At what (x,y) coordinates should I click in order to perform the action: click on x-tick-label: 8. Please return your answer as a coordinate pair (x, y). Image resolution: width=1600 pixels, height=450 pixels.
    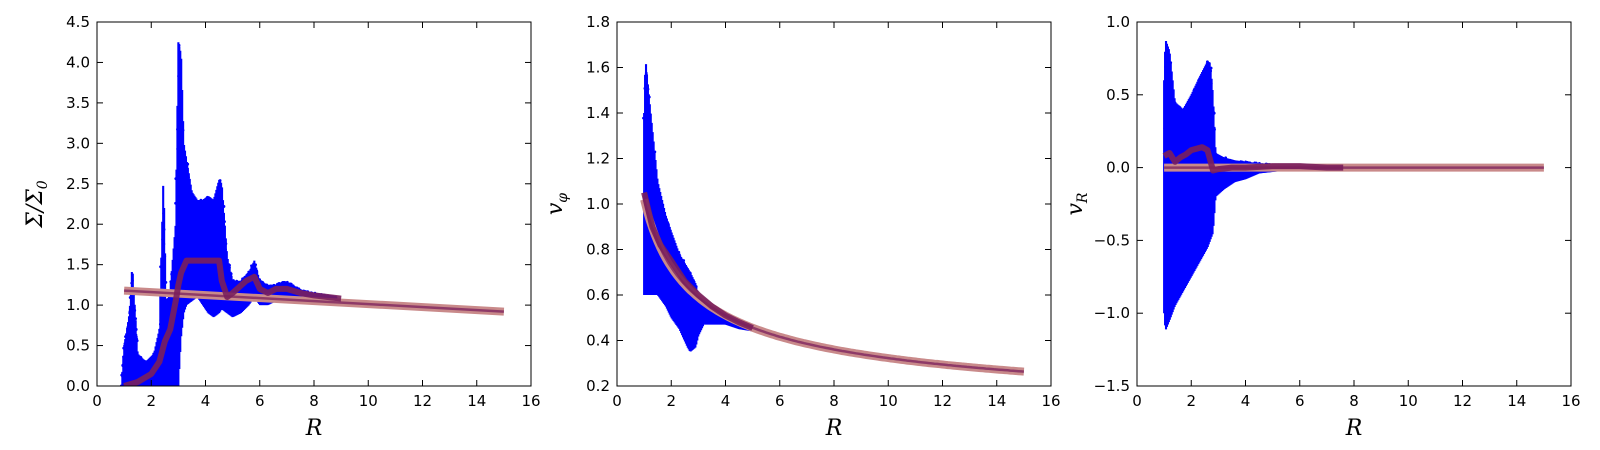
    Looking at the image, I should click on (1354, 401).